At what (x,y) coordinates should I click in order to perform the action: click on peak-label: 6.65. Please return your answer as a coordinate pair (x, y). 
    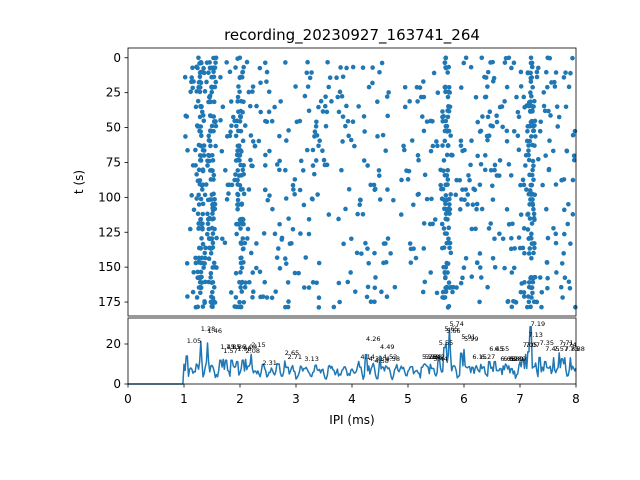
    Looking at the image, I should click on (507, 359).